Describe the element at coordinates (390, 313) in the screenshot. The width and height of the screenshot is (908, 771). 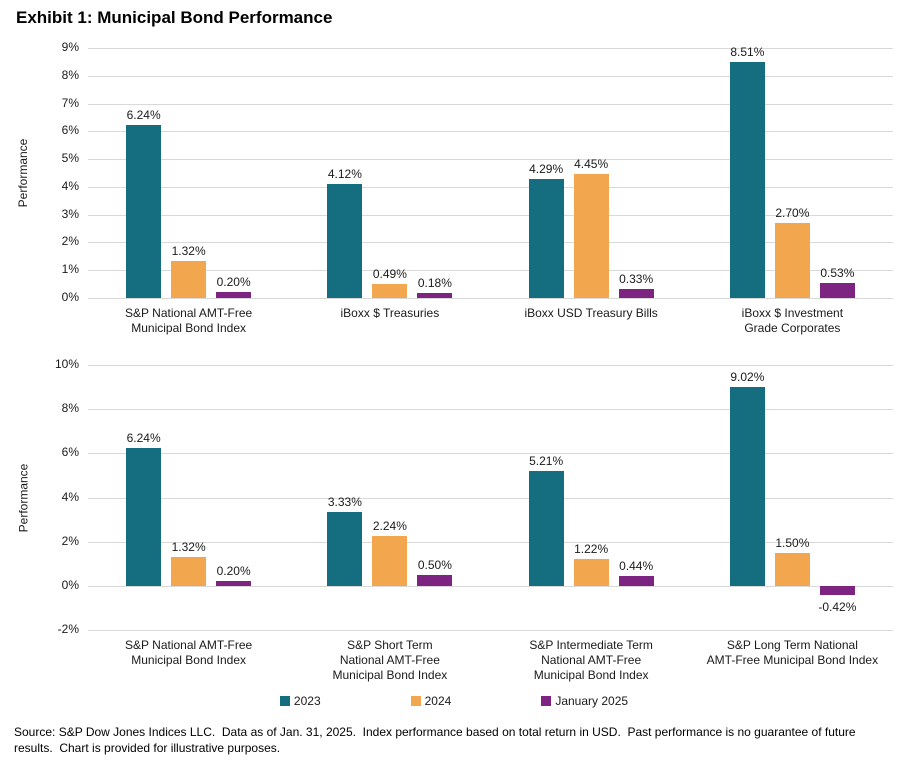
I see `x-category-label: iBoxx $ Treasuries` at that location.